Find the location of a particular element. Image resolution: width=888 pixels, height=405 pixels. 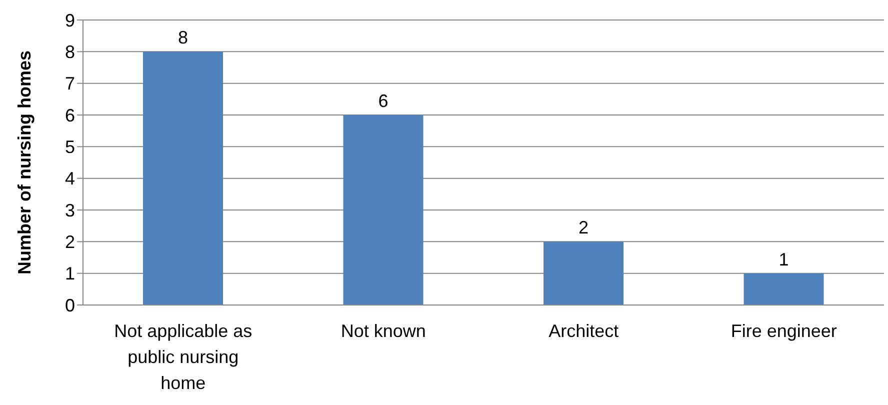

y-tick-label: 9 is located at coordinates (69, 20).